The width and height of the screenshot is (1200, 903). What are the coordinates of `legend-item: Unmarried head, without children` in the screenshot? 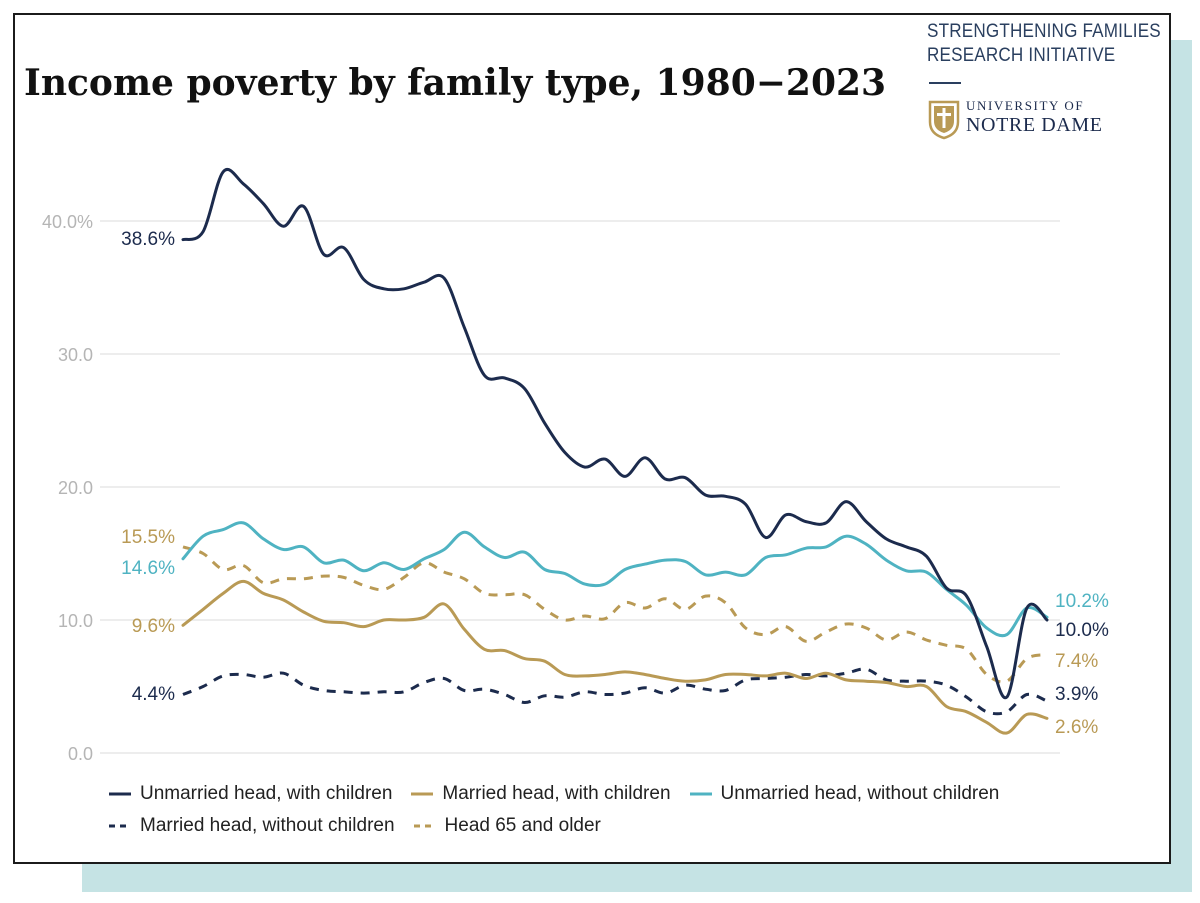 It's located at (844, 794).